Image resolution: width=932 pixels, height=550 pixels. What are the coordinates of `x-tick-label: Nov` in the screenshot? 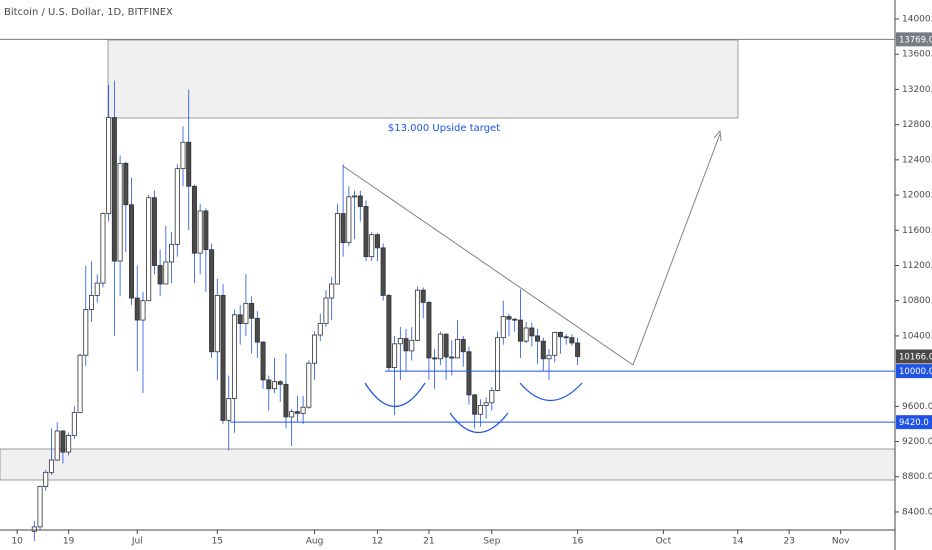 It's located at (841, 542).